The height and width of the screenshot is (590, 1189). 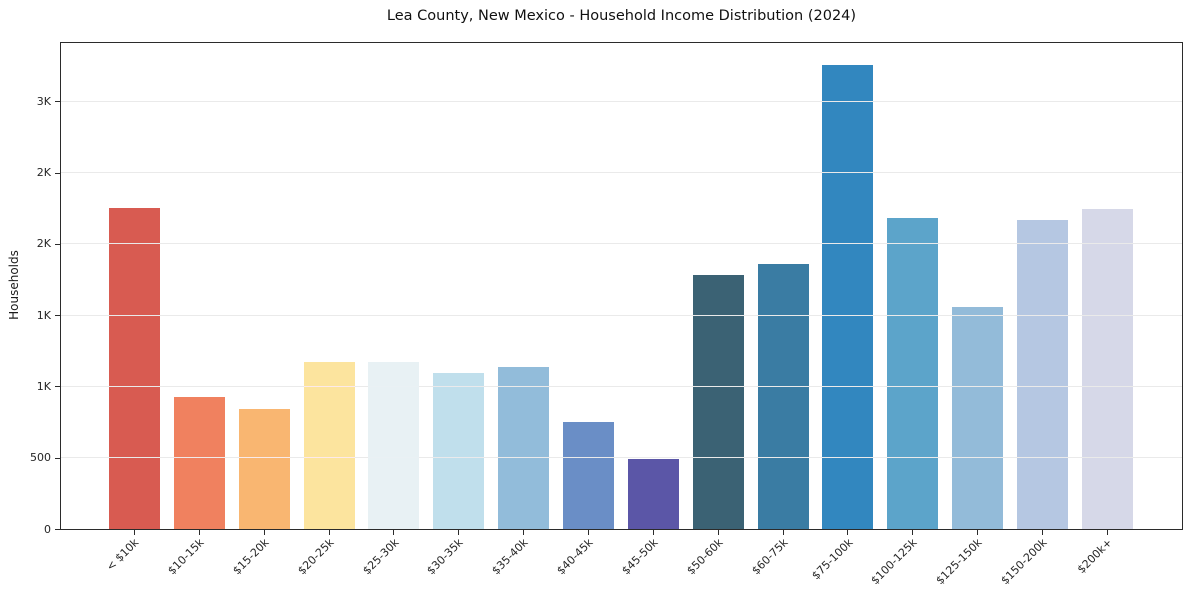 What do you see at coordinates (186, 557) in the screenshot?
I see `x-tick-label: $10-15k` at bounding box center [186, 557].